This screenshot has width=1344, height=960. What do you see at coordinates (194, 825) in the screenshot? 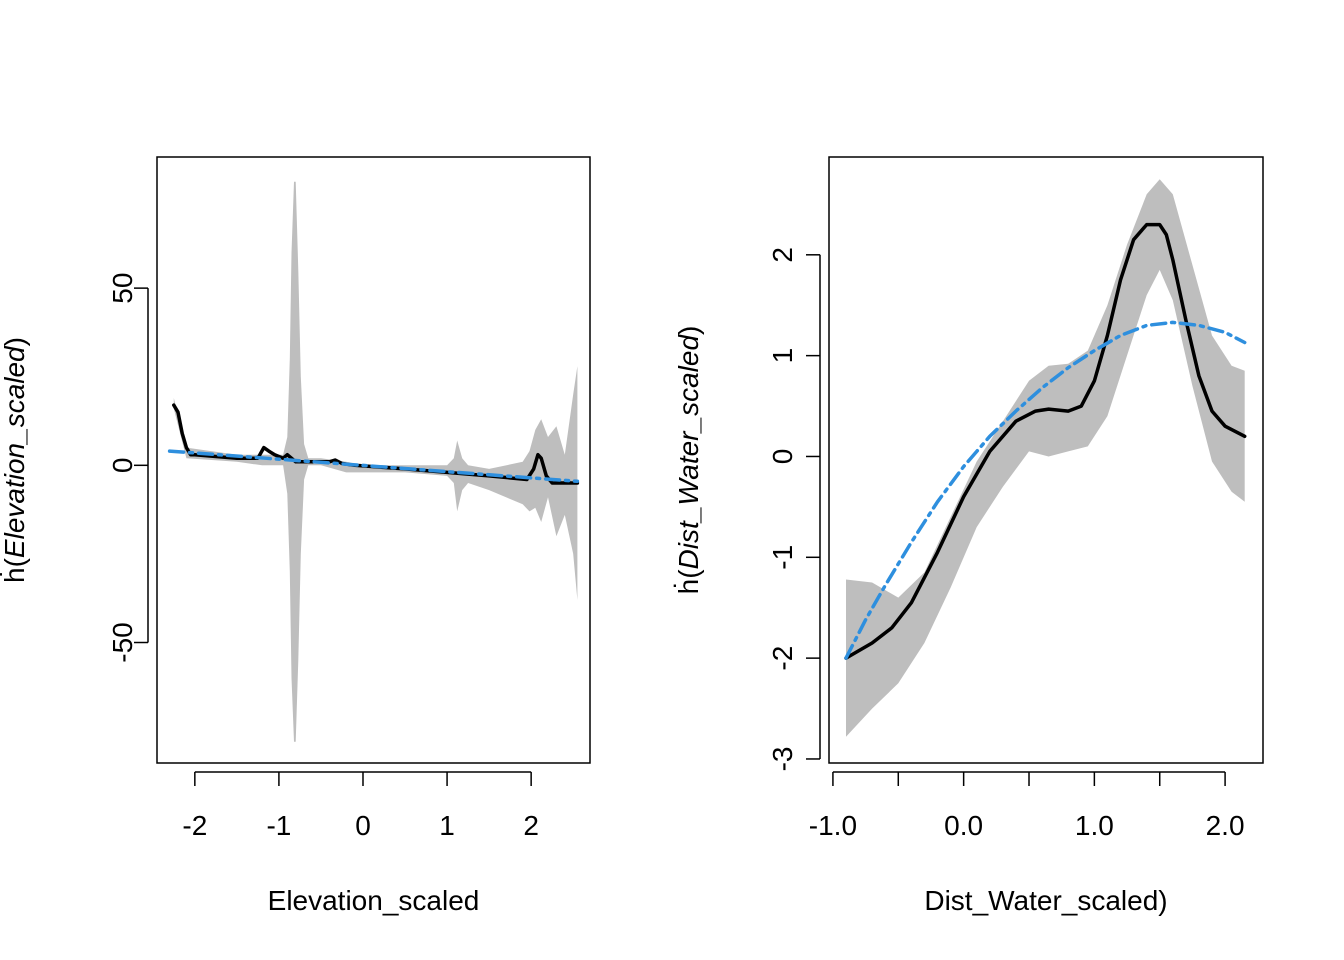
I see `x-tick-label: -2` at bounding box center [194, 825].